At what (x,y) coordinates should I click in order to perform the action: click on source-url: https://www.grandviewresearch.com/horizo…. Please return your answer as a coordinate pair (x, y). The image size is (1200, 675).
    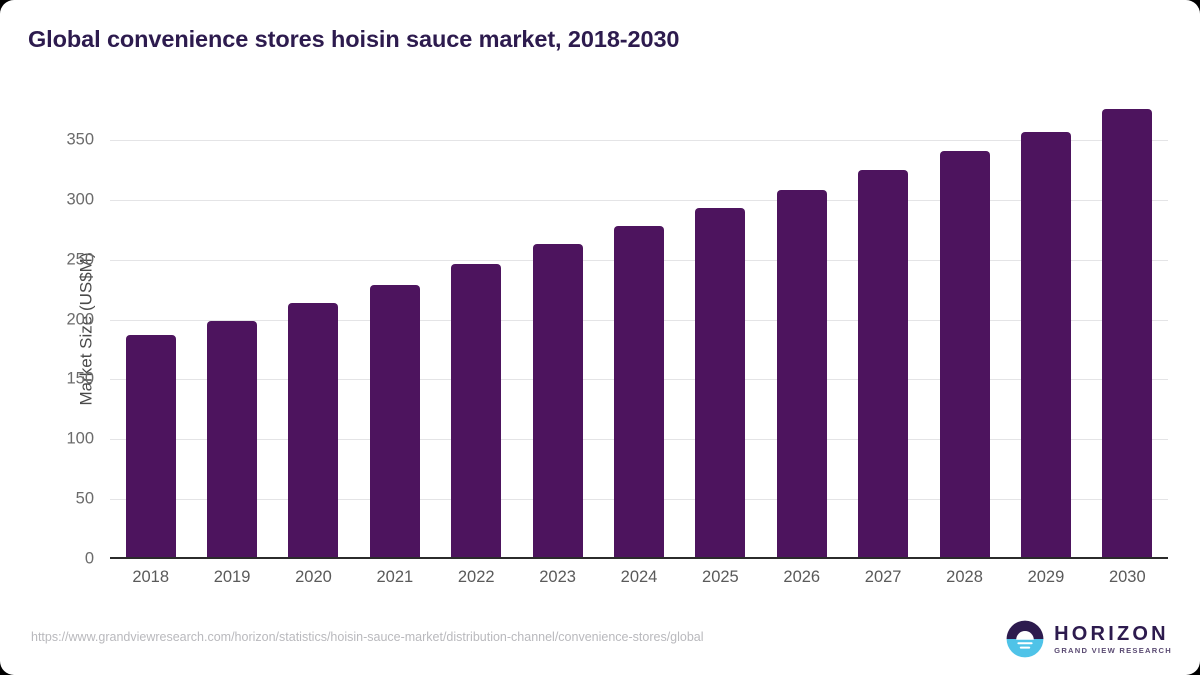
    Looking at the image, I should click on (367, 637).